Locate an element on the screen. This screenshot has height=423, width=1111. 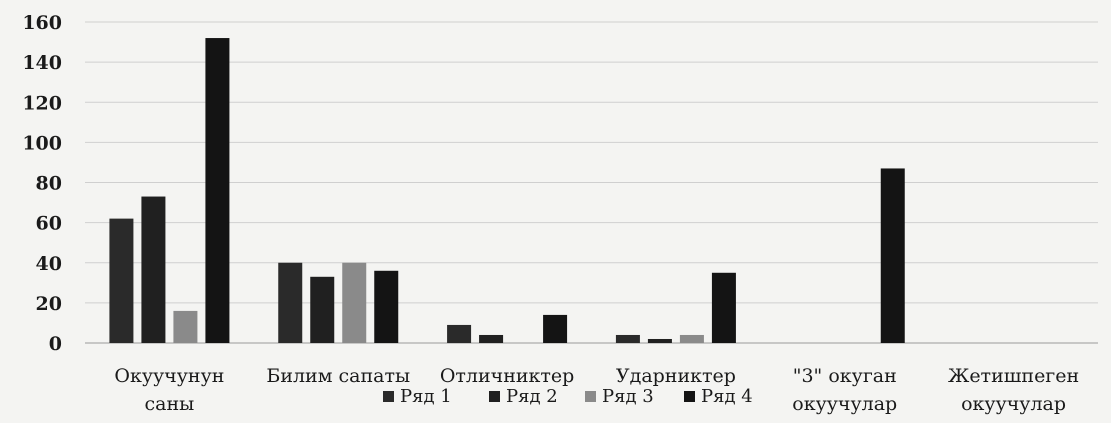
x-tick-label: Жетишпеген is located at coordinates (1013, 376).